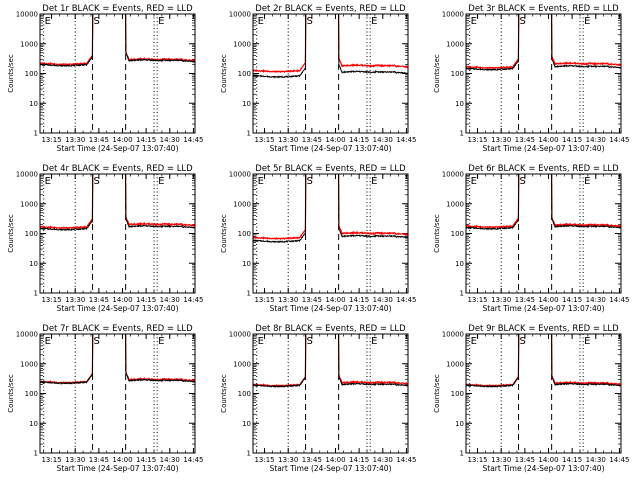  I want to click on x-tick-label: 14:00, so click(548, 300).